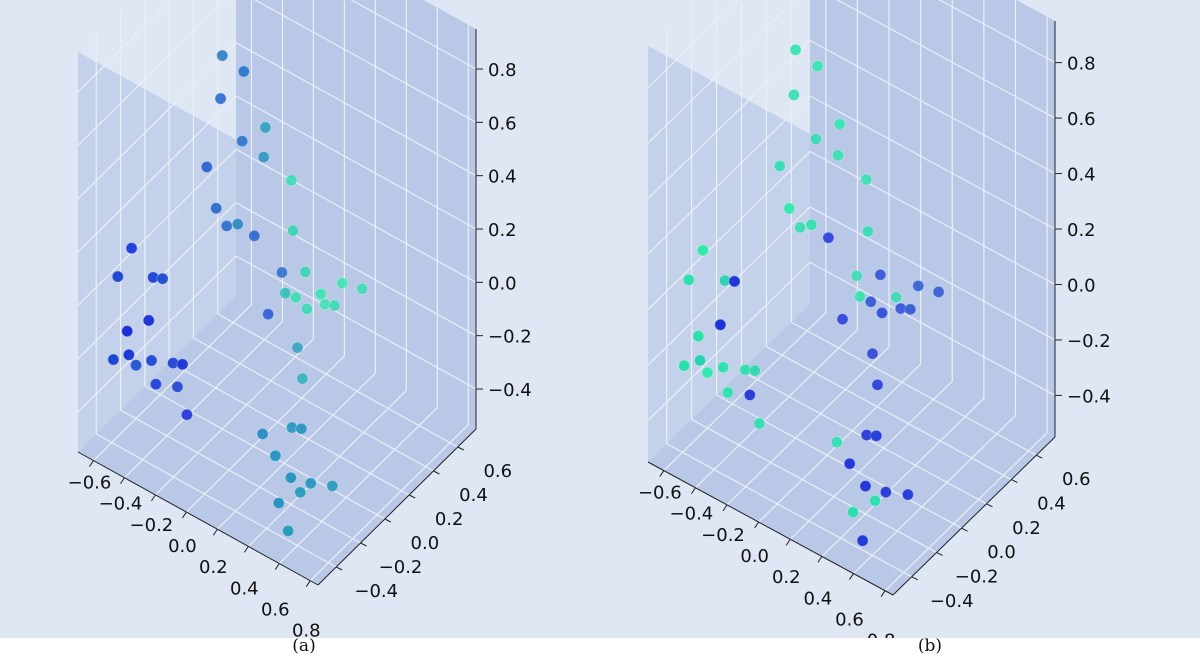 This screenshot has height=659, width=1200. I want to click on x-tick-label: −0.6, so click(90, 483).